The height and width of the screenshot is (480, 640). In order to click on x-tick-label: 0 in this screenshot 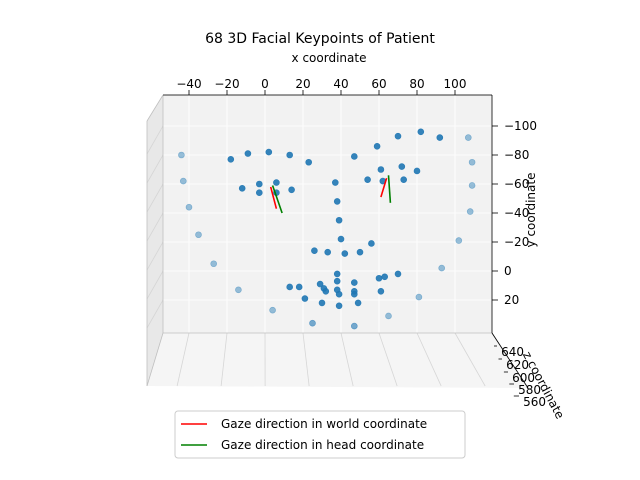, I will do `click(265, 84)`.